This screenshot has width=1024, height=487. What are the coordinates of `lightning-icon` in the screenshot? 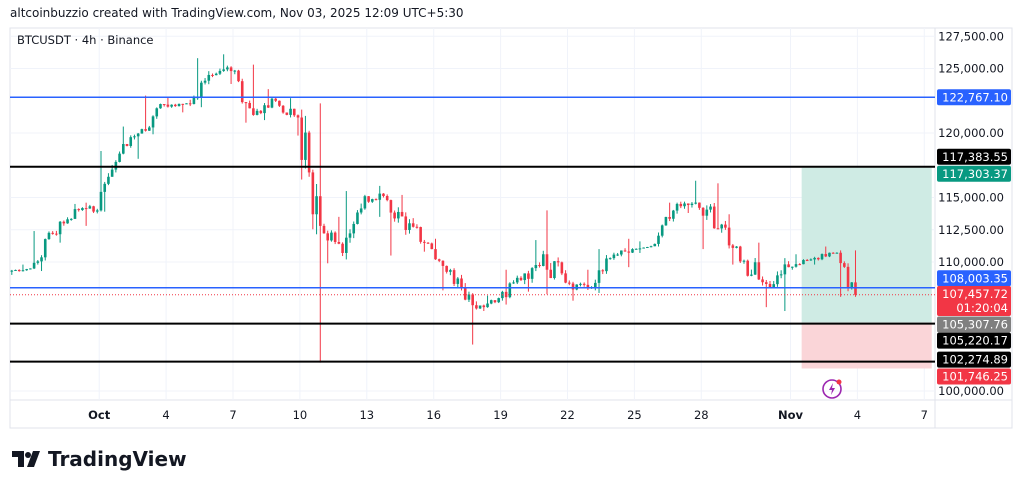 It's located at (832, 389).